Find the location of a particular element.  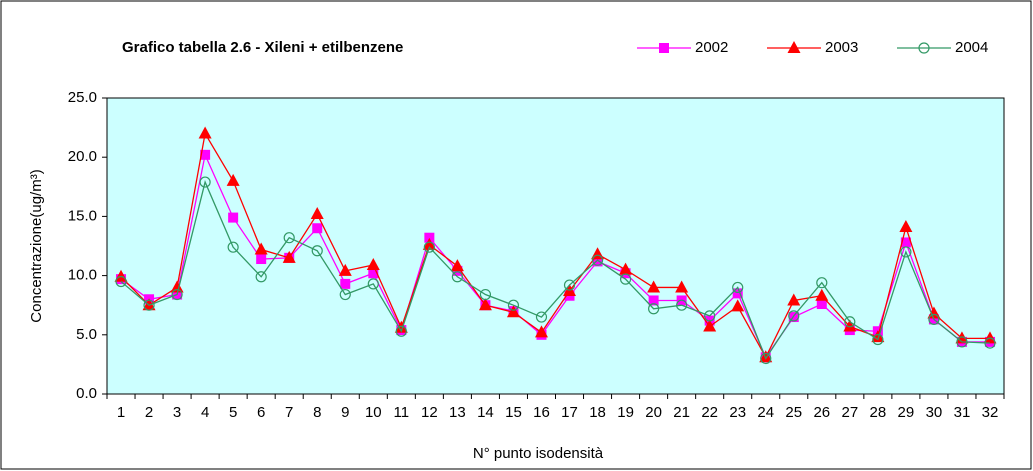

x-tick-label: 22 is located at coordinates (709, 412).